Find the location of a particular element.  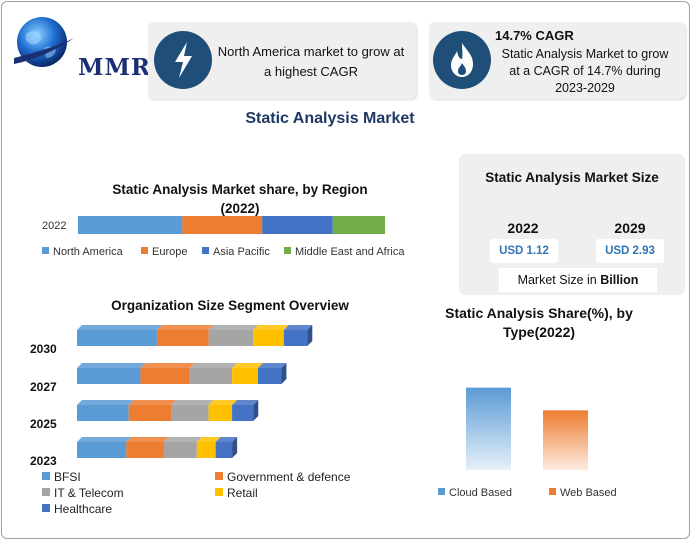

legend-item-europe: Europe is located at coordinates (164, 252).